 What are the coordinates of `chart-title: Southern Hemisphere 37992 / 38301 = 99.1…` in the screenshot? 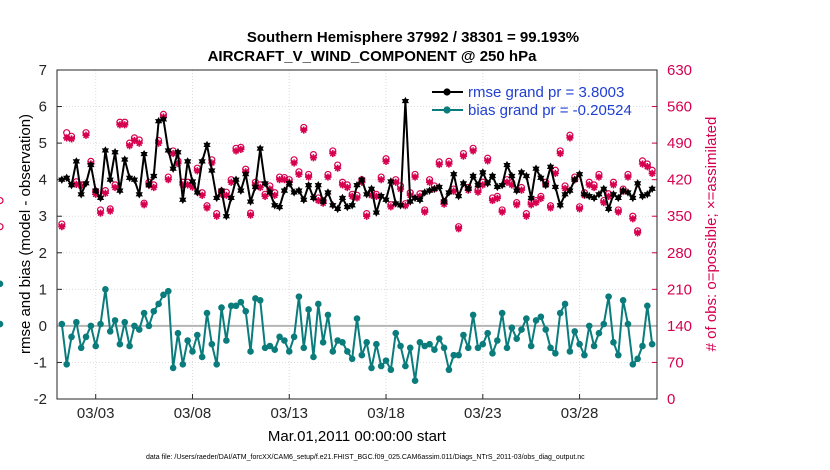 It's located at (413, 37).